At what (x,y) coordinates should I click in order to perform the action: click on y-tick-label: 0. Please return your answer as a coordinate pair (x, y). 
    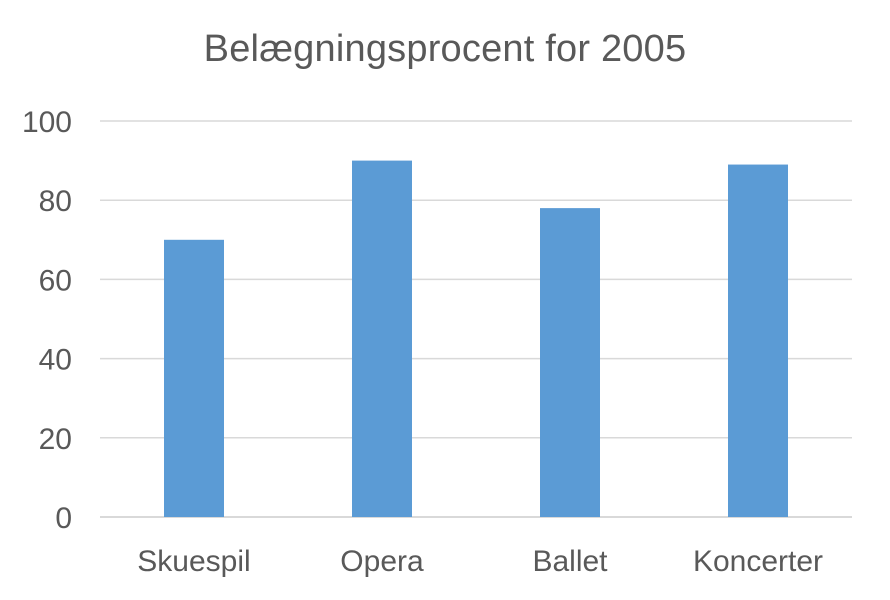
    Looking at the image, I should click on (63, 518).